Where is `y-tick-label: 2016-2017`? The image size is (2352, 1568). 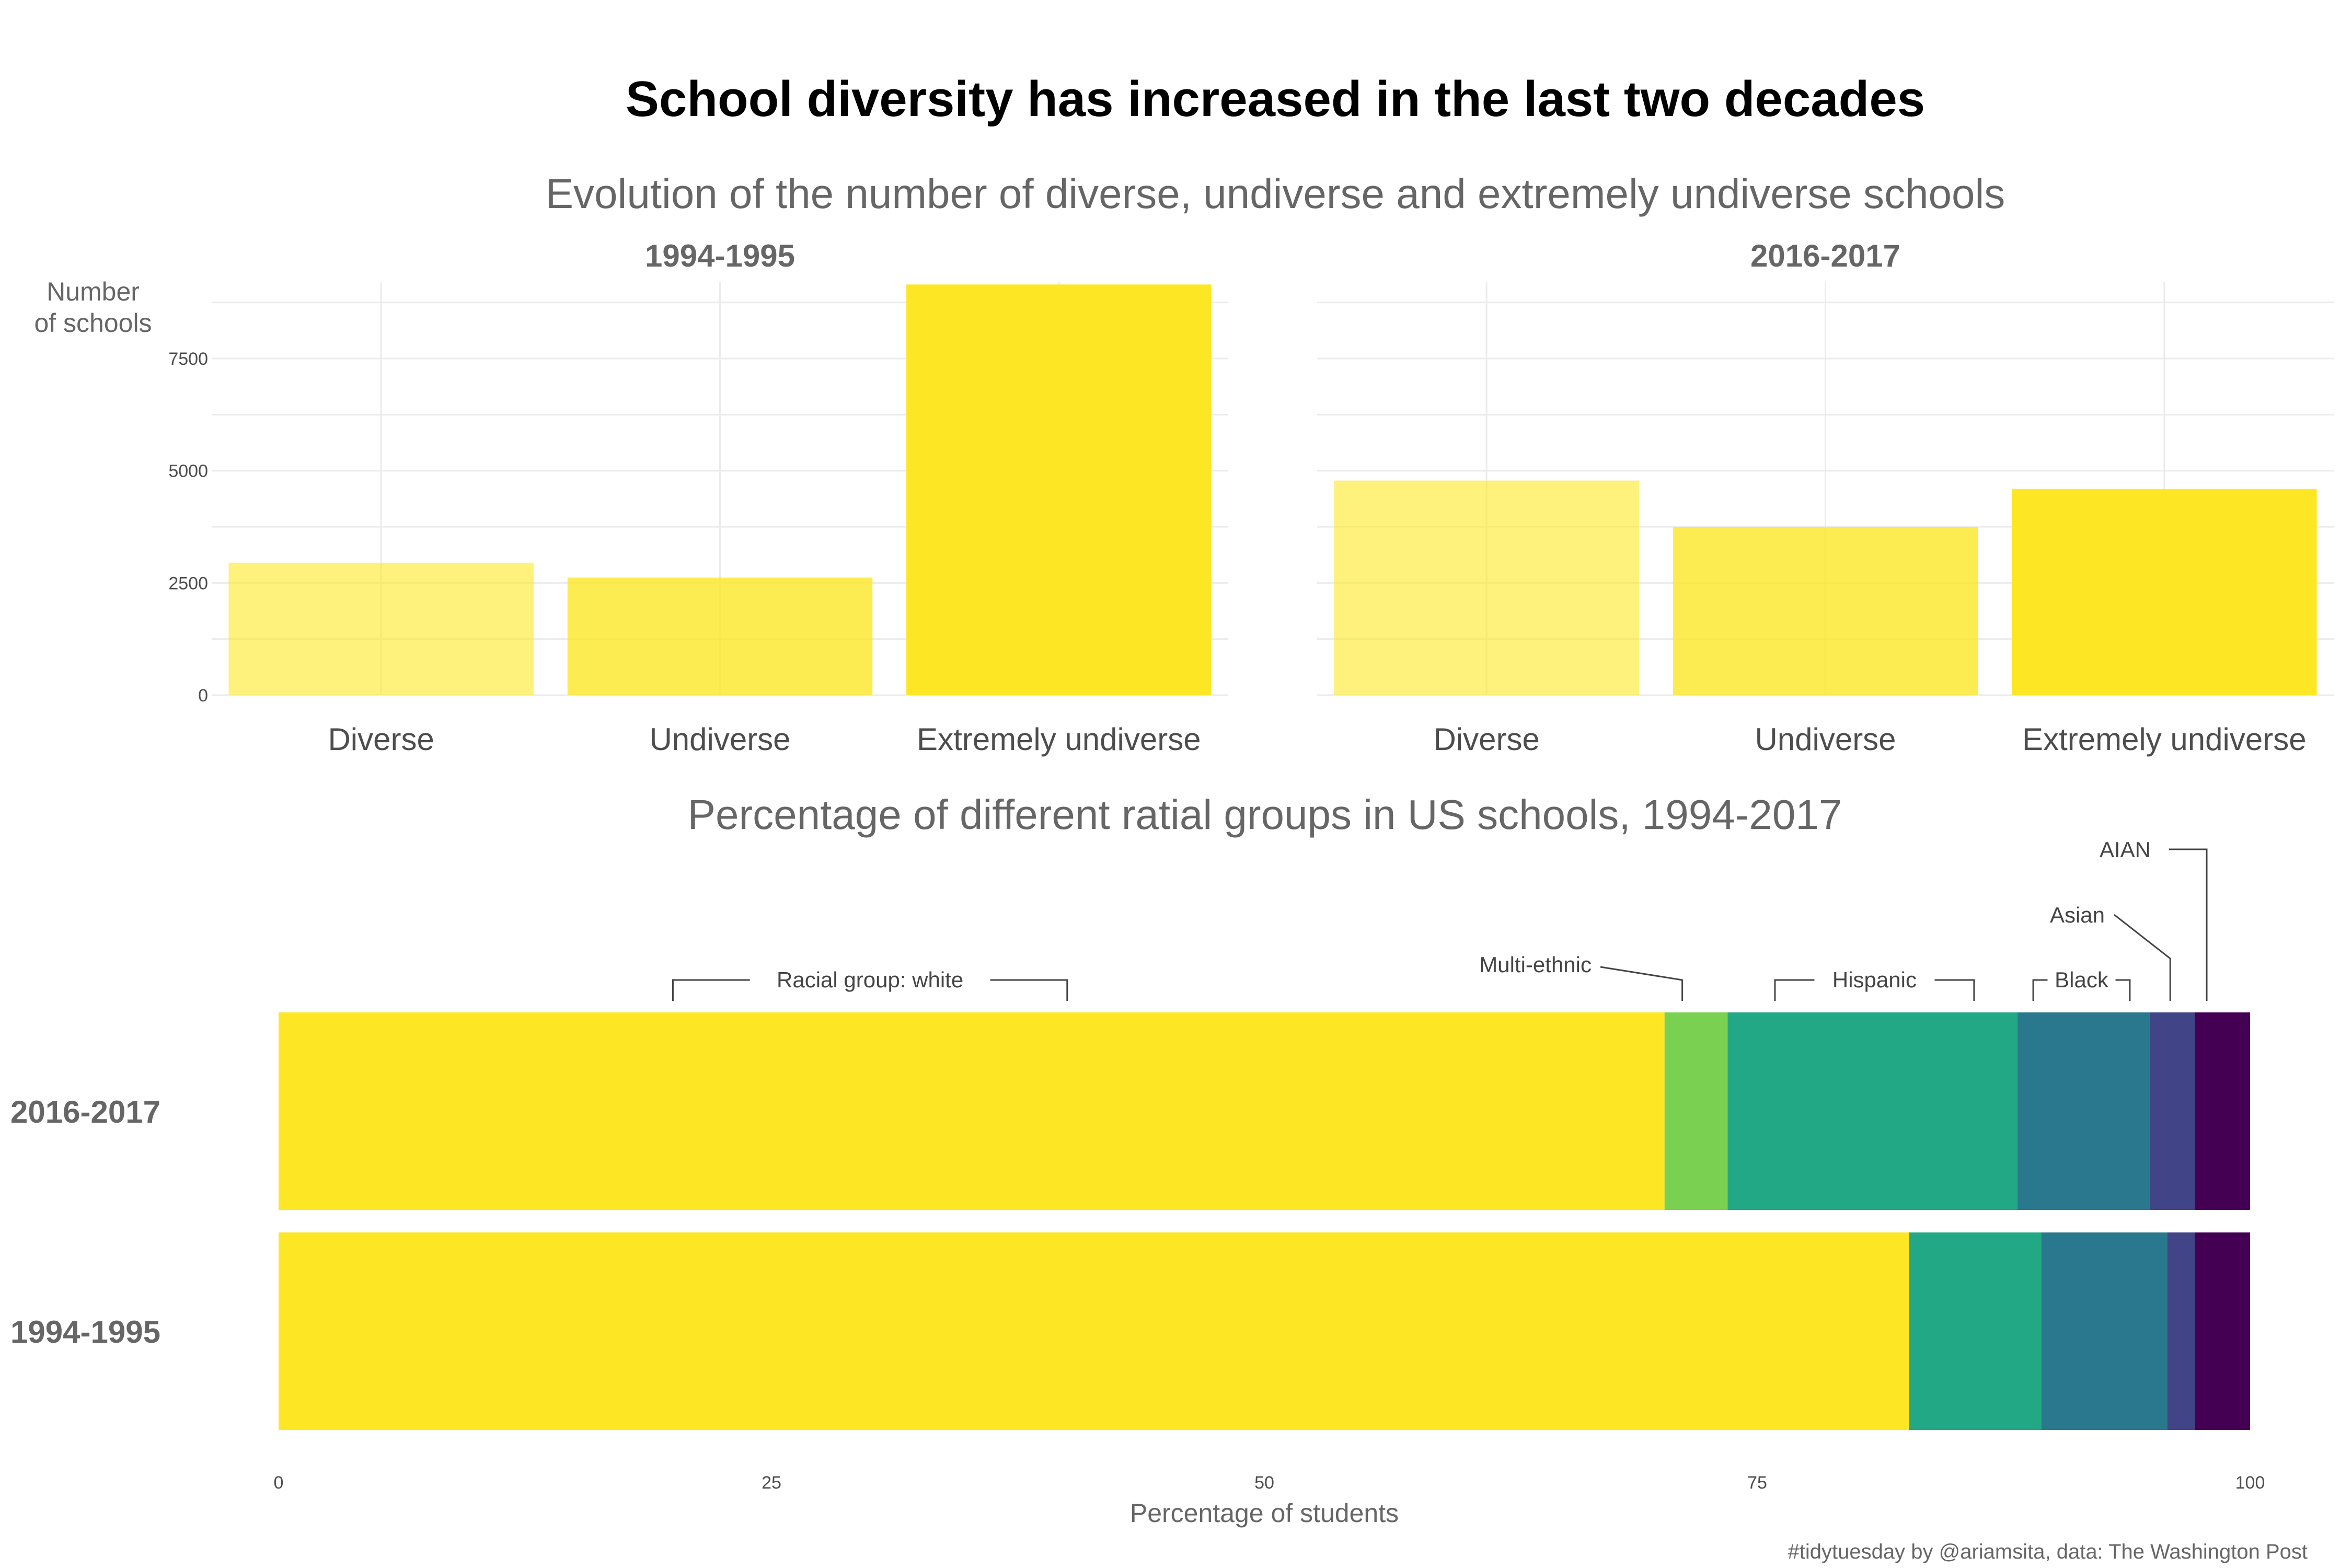 y-tick-label: 2016-2017 is located at coordinates (85, 1111).